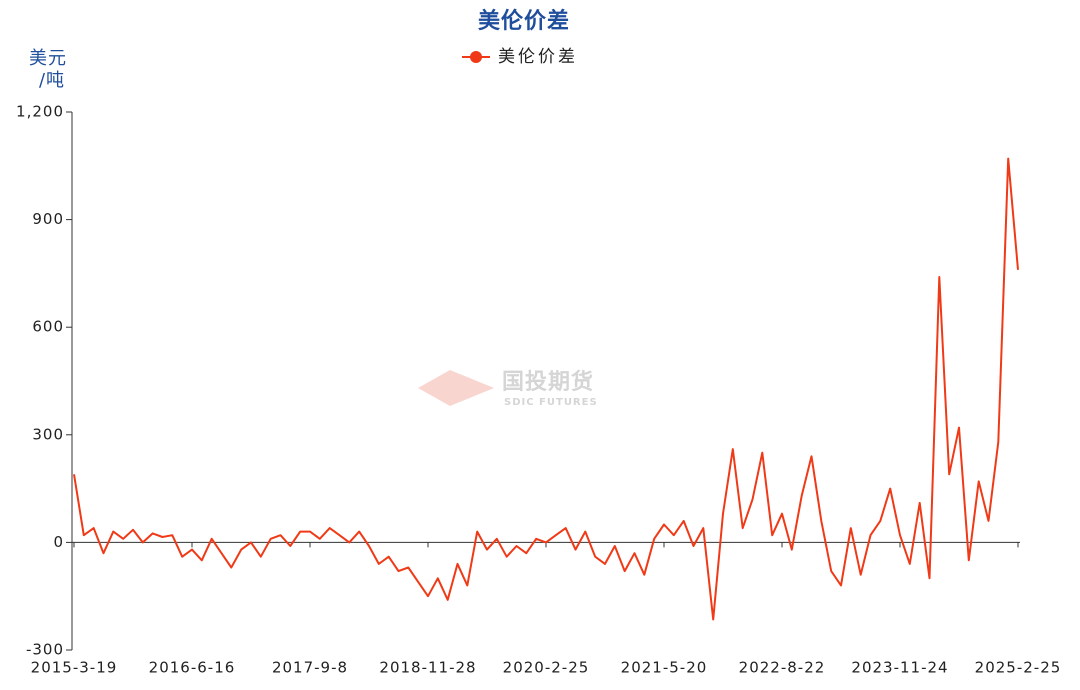  Describe the element at coordinates (546, 668) in the screenshot. I see `x-tick-label: 2020-2-25` at that location.